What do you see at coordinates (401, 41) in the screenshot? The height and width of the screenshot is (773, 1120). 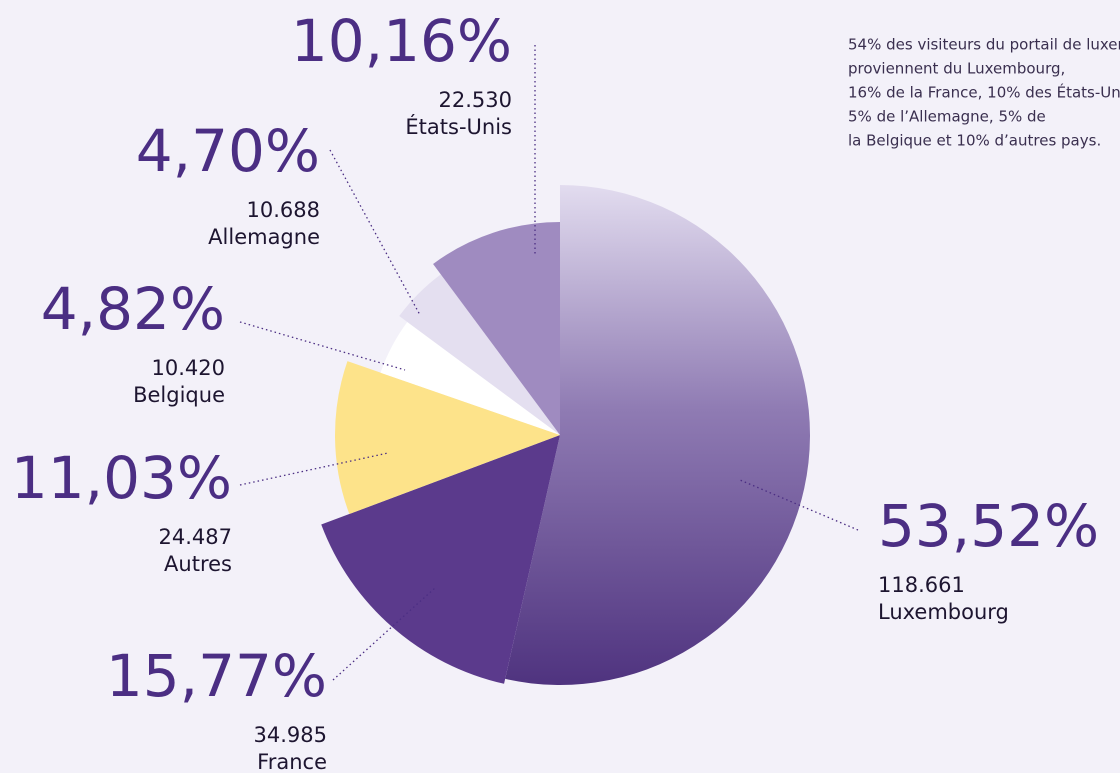 I see `percent-label: 10,16%` at bounding box center [401, 41].